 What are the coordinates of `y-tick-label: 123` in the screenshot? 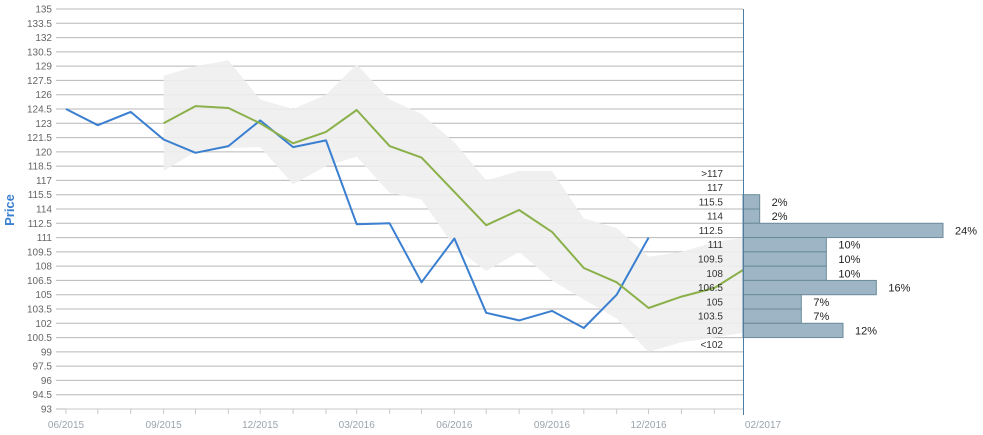 It's located at (43, 124).